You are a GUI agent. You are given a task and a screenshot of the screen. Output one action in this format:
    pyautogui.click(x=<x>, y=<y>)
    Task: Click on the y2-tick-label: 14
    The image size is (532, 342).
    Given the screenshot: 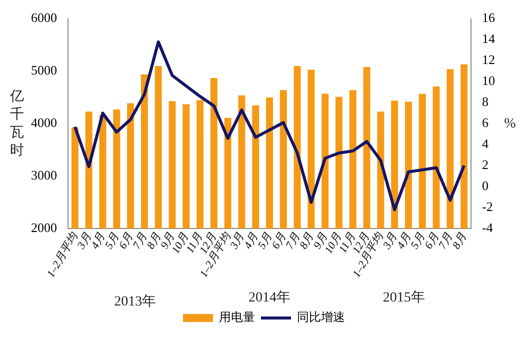 What is the action you would take?
    pyautogui.click(x=489, y=38)
    